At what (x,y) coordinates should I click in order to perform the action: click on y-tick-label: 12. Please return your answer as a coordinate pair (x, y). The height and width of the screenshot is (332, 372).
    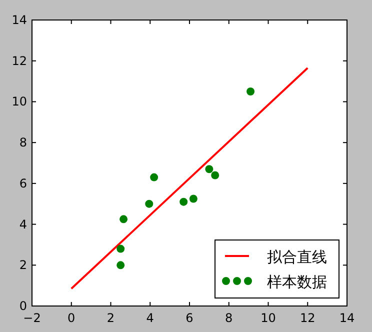
    Looking at the image, I should click on (19, 61).